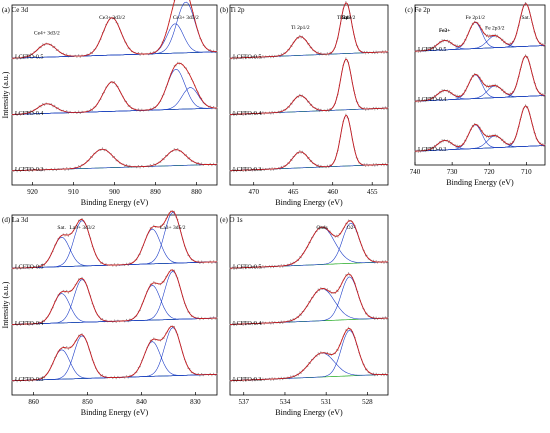 This screenshot has height=433, width=550. What do you see at coordinates (232, 10) in the screenshot?
I see `panel-title: (b) Ti 2p` at bounding box center [232, 10].